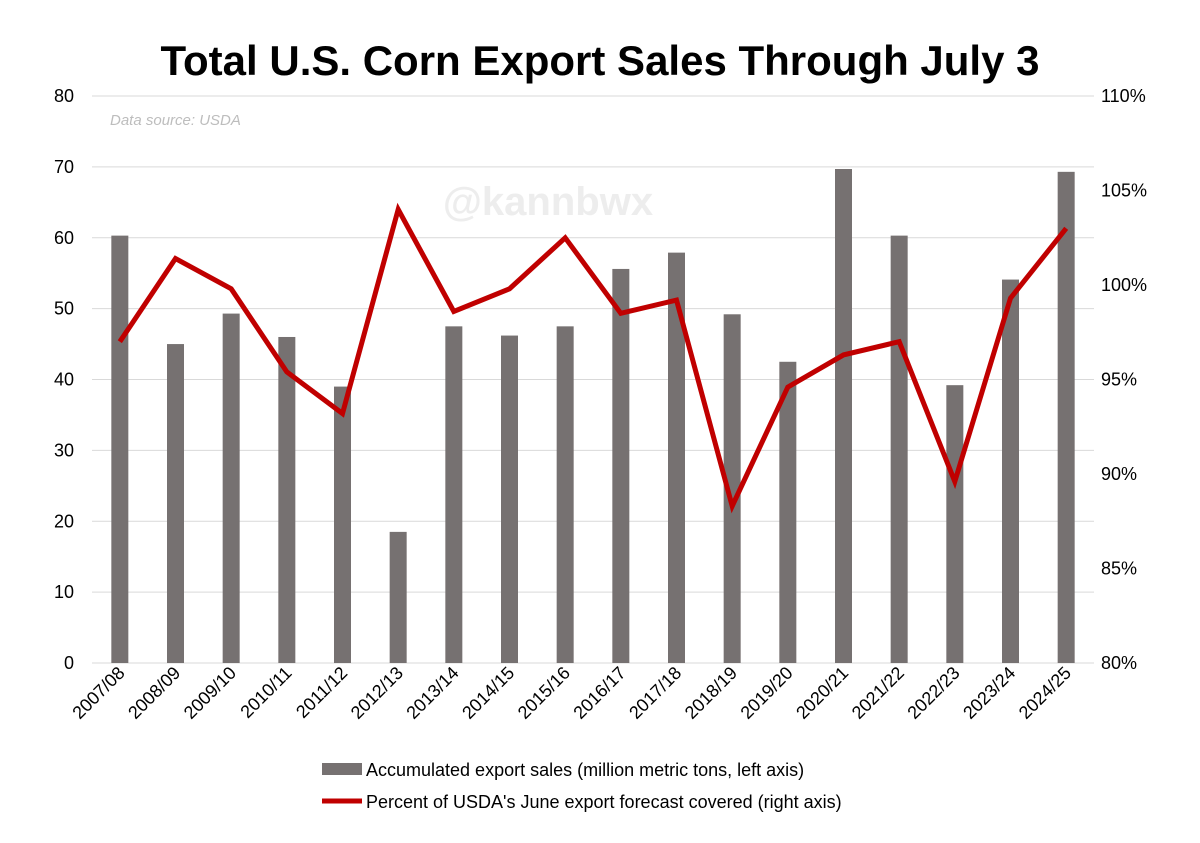 Image resolution: width=1200 pixels, height=843 pixels. Describe the element at coordinates (64, 96) in the screenshot. I see `left-tick-label: 80` at that location.